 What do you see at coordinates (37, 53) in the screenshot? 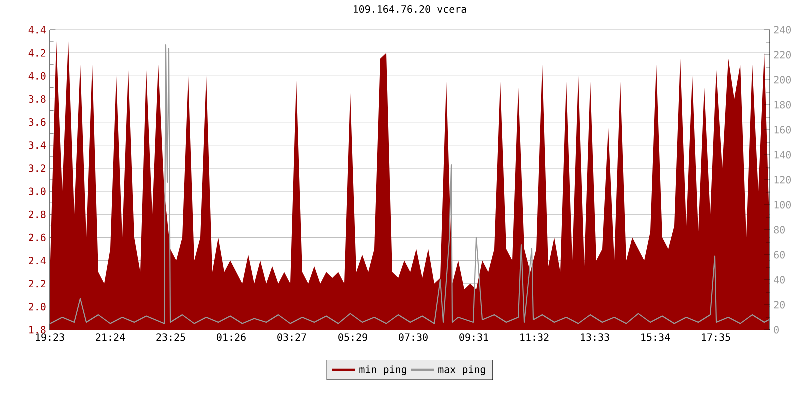
I see `y-tick-label: 4.2` at bounding box center [37, 53].